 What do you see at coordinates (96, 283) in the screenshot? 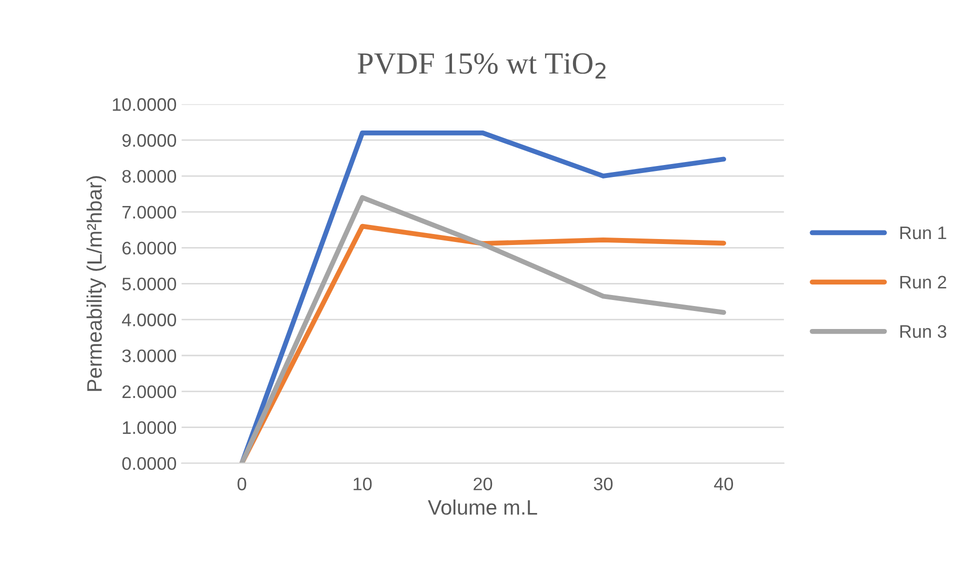
I see `y-axis-title: Permeability (L/m²hbar)` at bounding box center [96, 283].